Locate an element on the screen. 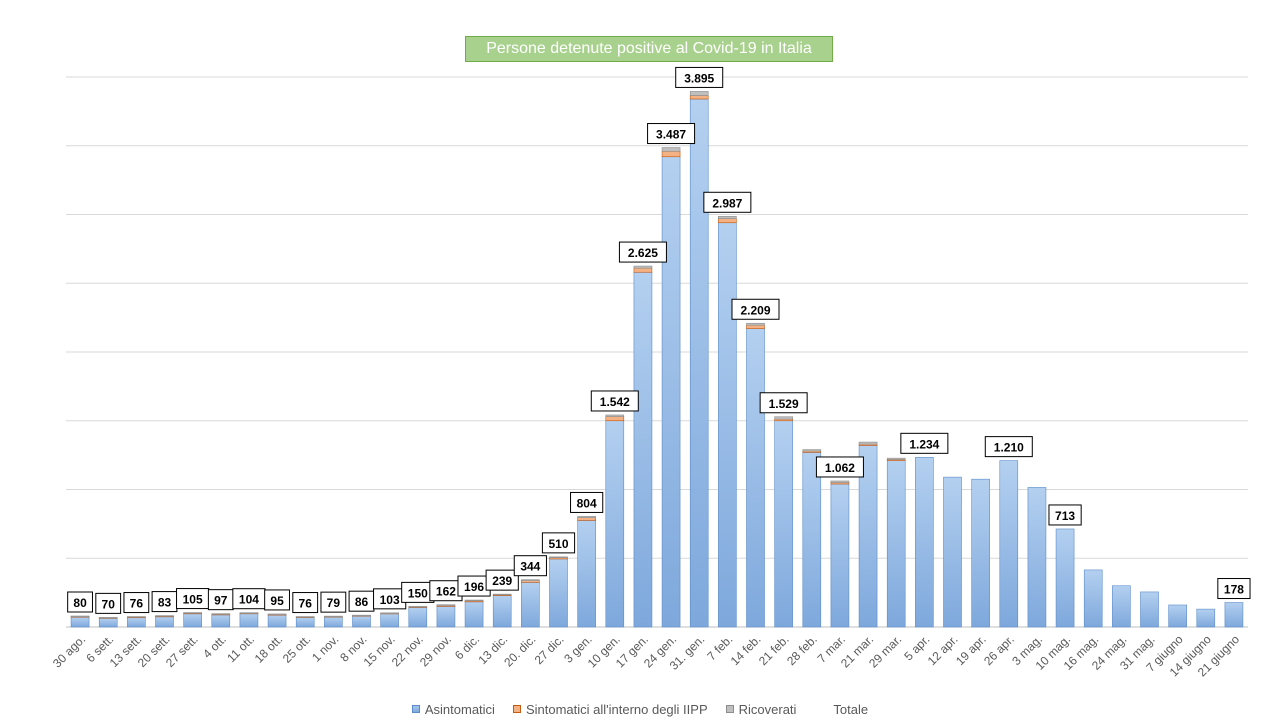 The width and height of the screenshot is (1280, 720). label-text: 1.062 is located at coordinates (840, 468).